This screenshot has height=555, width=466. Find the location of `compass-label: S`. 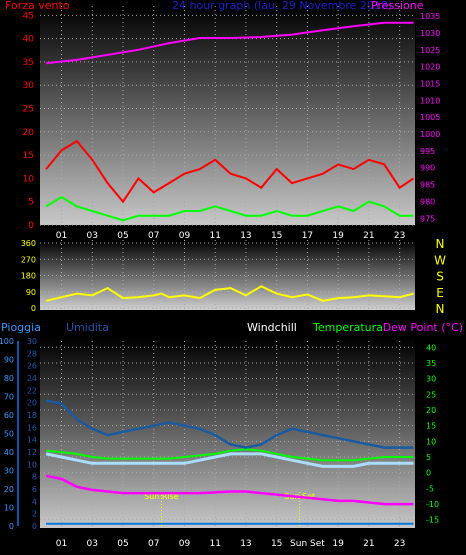

compass-label: S is located at coordinates (440, 277).